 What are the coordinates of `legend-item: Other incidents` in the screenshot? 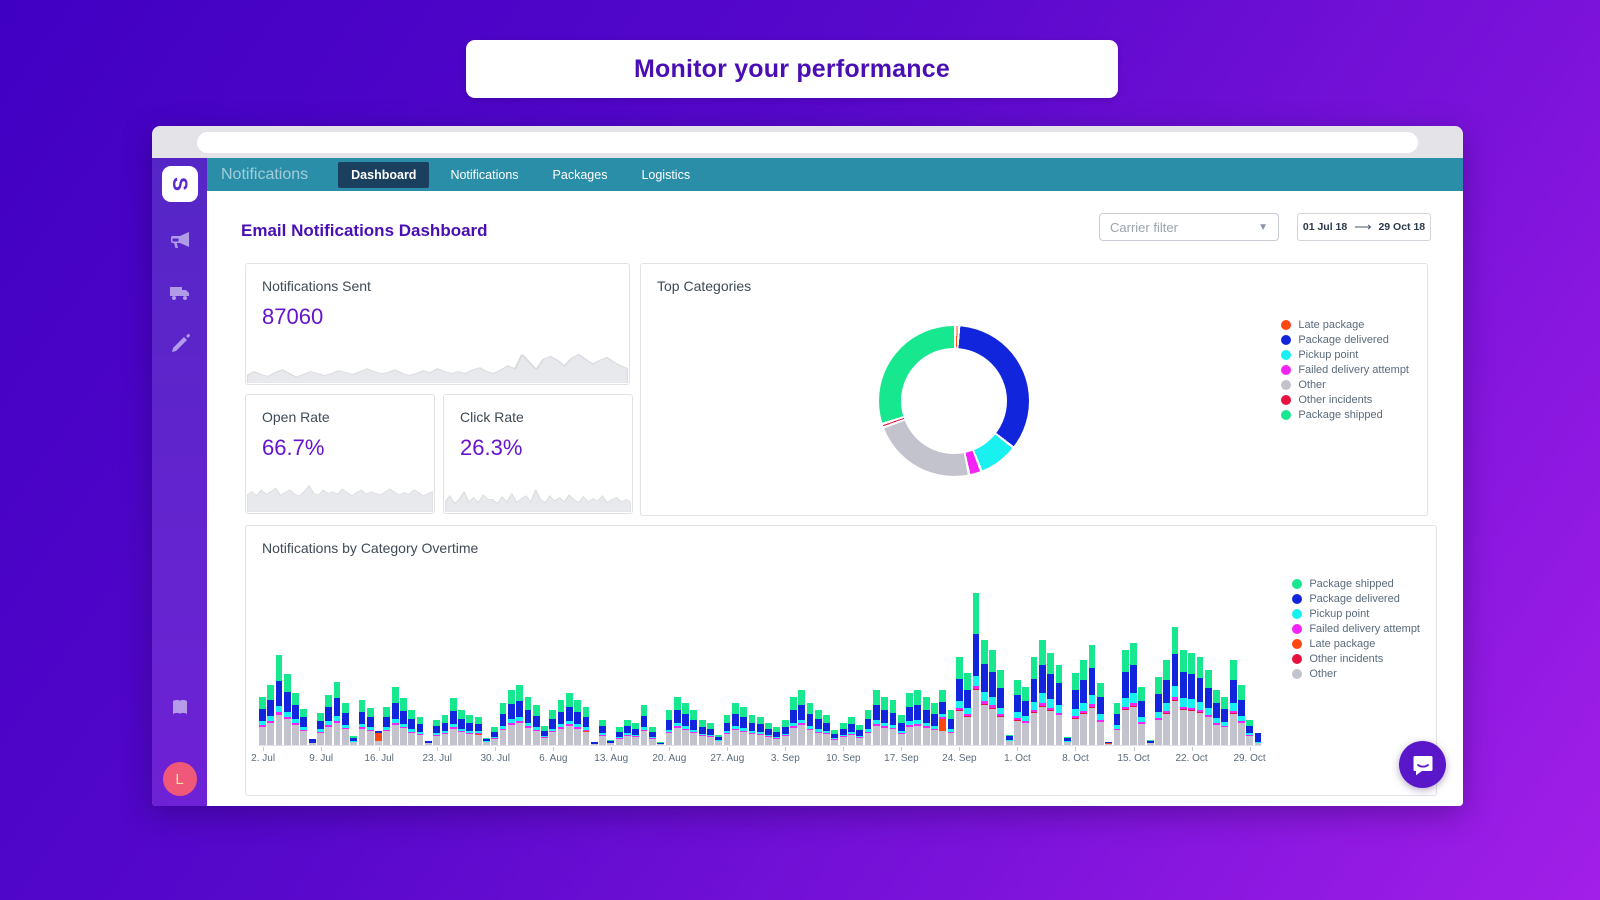 It's located at (1356, 659).